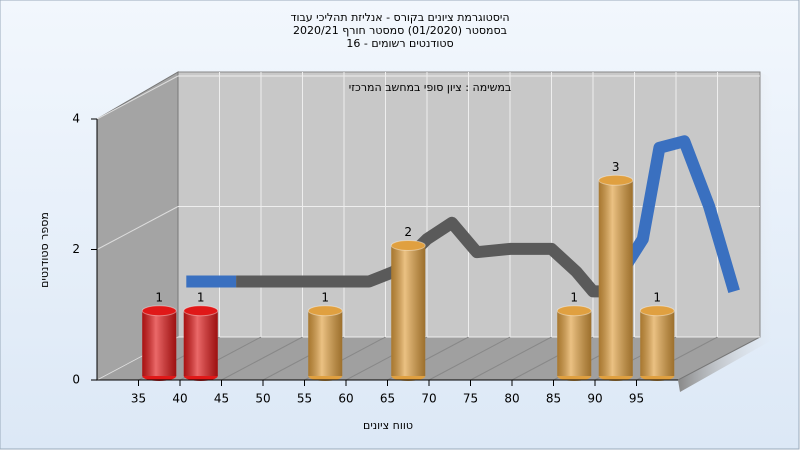 The width and height of the screenshot is (800, 450). Describe the element at coordinates (594, 399) in the screenshot. I see `x-tick-label: 90` at that location.